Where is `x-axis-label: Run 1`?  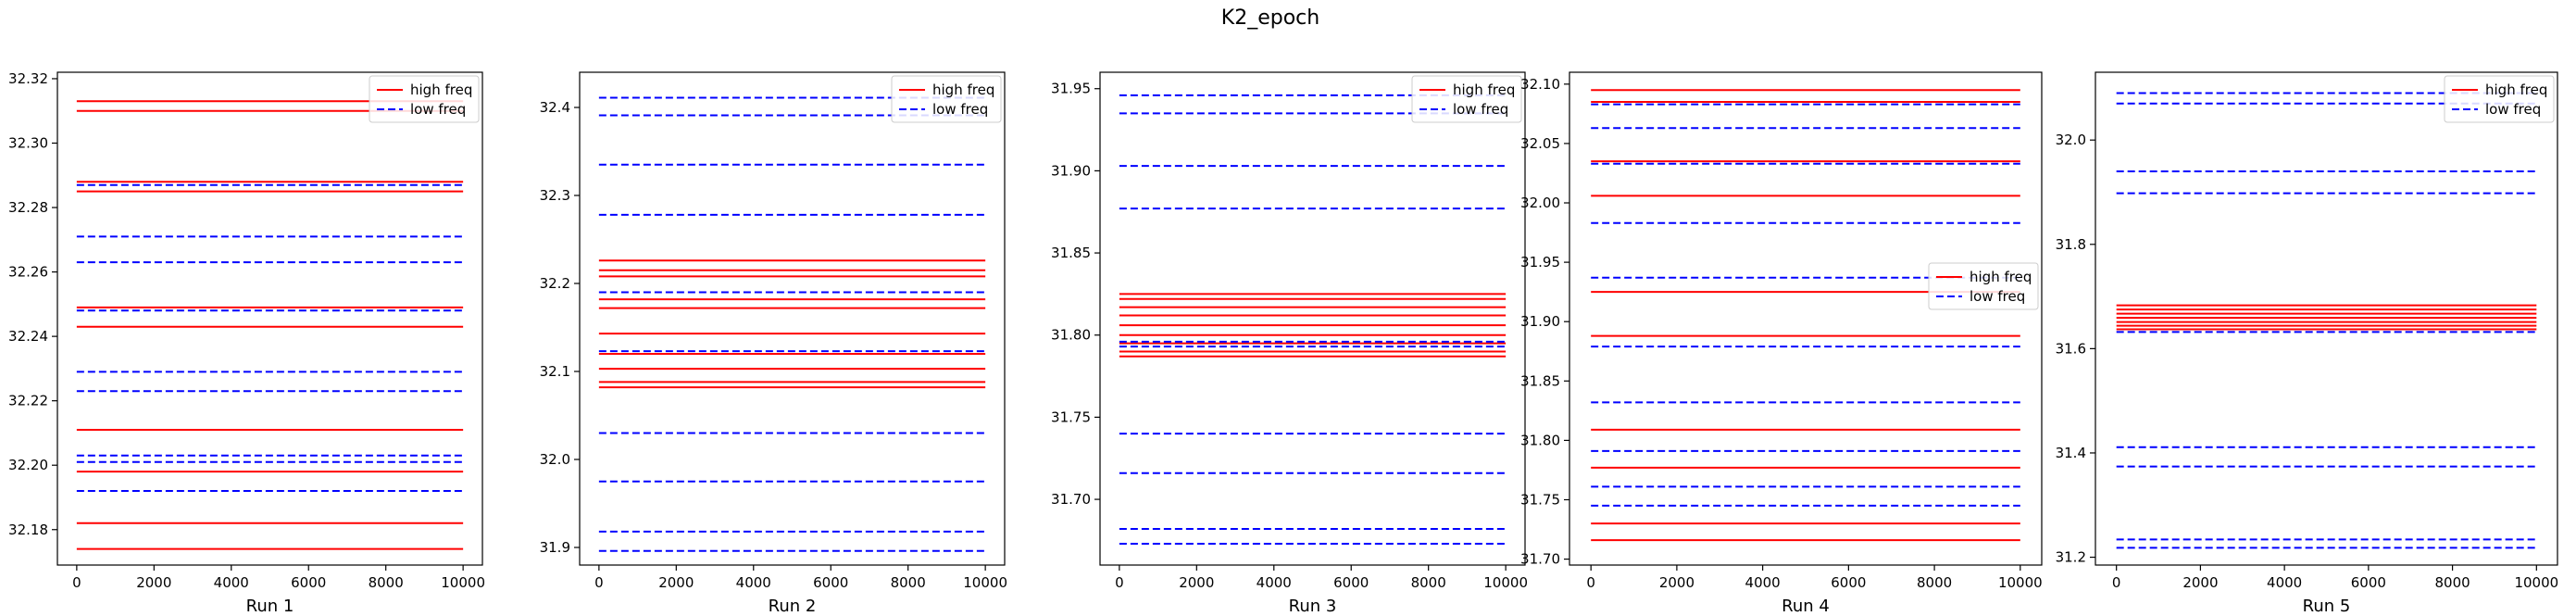
x-axis-label: Run 1 is located at coordinates (270, 606).